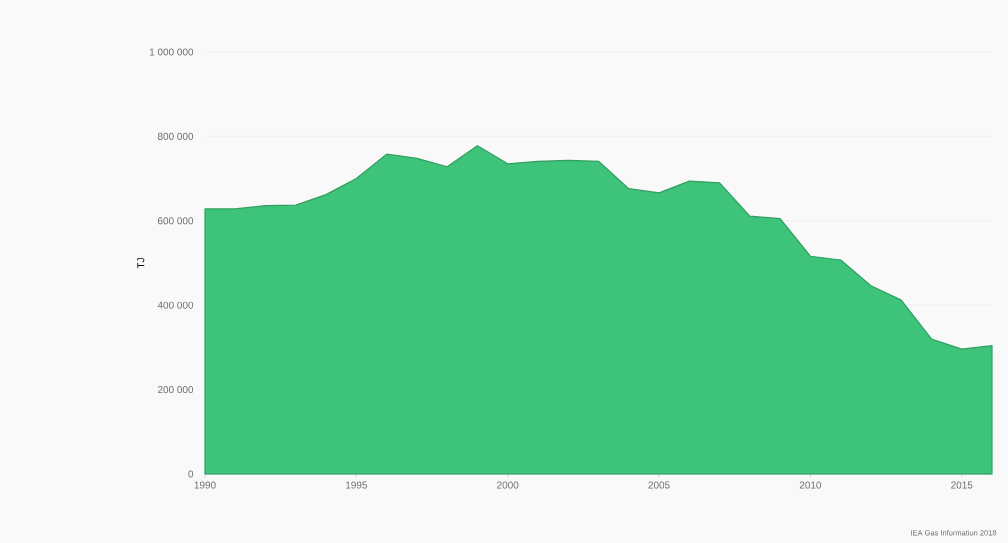 The width and height of the screenshot is (1008, 543). Describe the element at coordinates (191, 474) in the screenshot. I see `y-tick-label: 0` at that location.